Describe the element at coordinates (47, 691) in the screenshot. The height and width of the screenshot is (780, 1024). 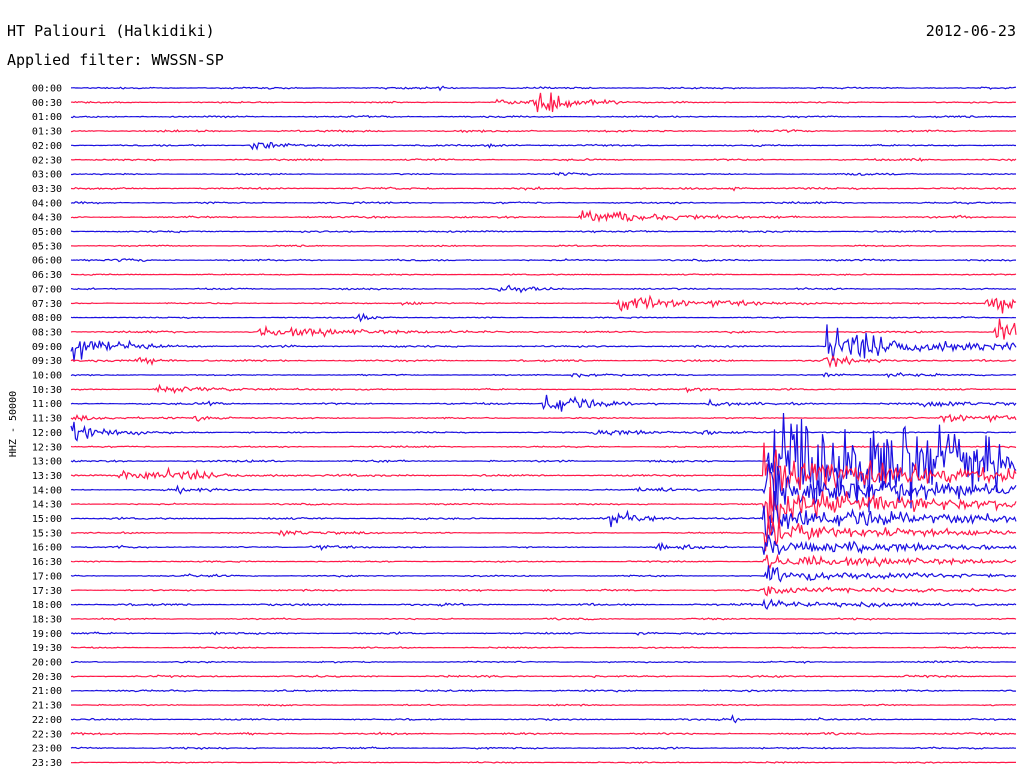
I see `row-label: 21:00` at that location.